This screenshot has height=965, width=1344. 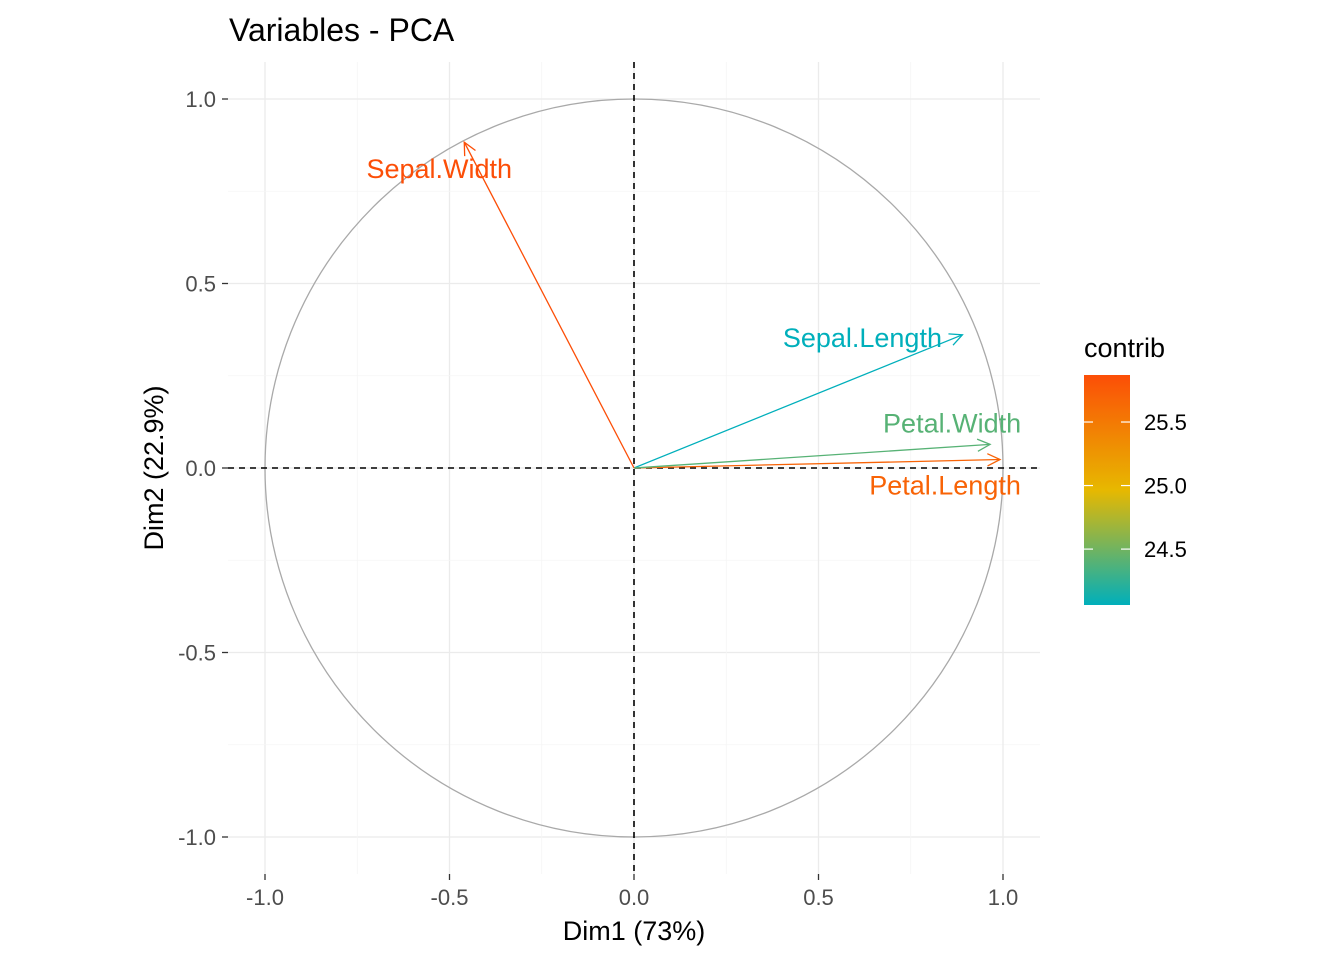 What do you see at coordinates (1165, 549) in the screenshot?
I see `legend-tick-label: 24.5` at bounding box center [1165, 549].